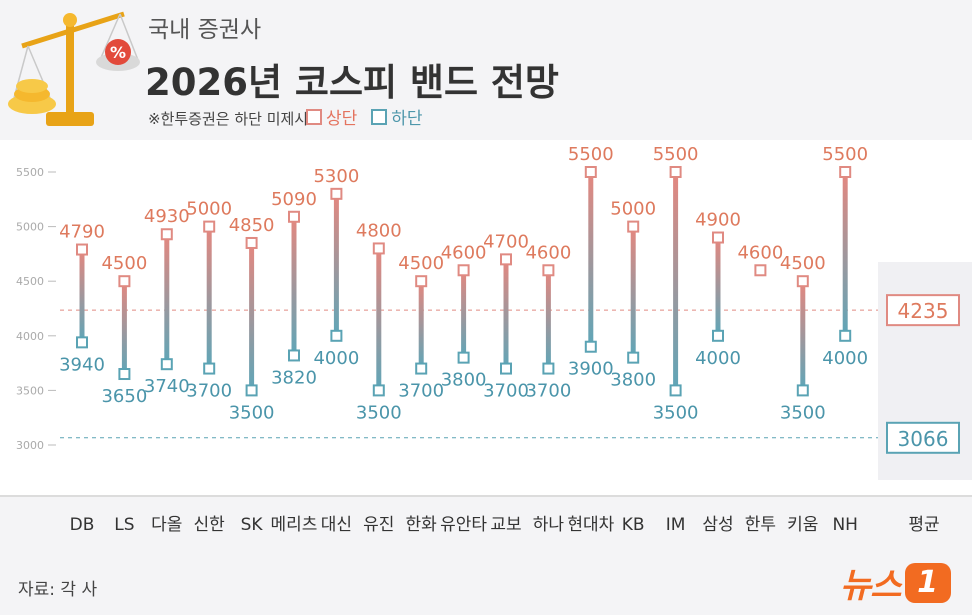  Describe the element at coordinates (30, 390) in the screenshot. I see `y-tick-label: 3500` at that location.